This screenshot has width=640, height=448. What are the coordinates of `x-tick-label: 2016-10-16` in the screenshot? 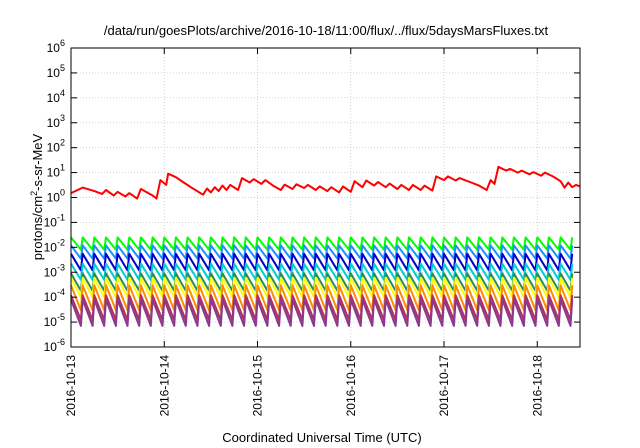 It's located at (351, 386).